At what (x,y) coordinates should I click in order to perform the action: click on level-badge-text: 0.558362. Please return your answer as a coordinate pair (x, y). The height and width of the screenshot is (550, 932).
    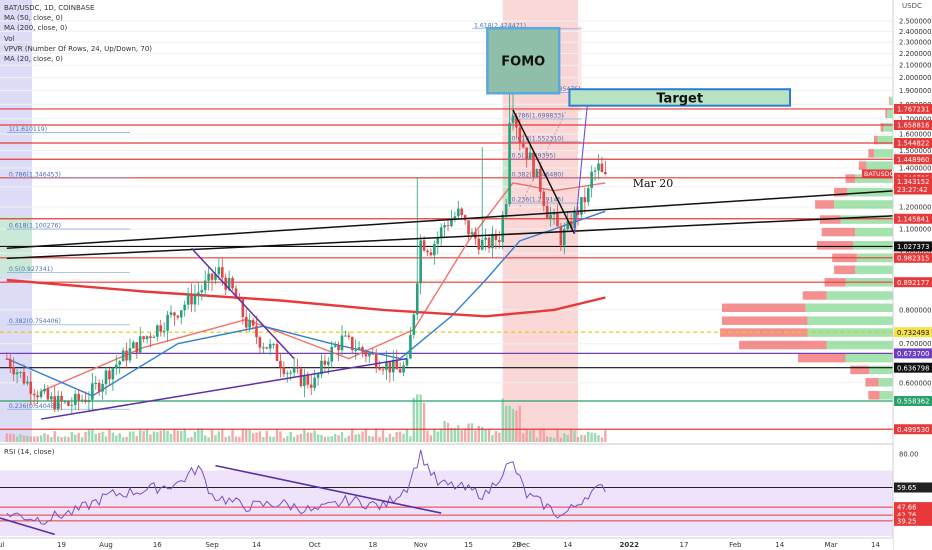
    Looking at the image, I should click on (913, 402).